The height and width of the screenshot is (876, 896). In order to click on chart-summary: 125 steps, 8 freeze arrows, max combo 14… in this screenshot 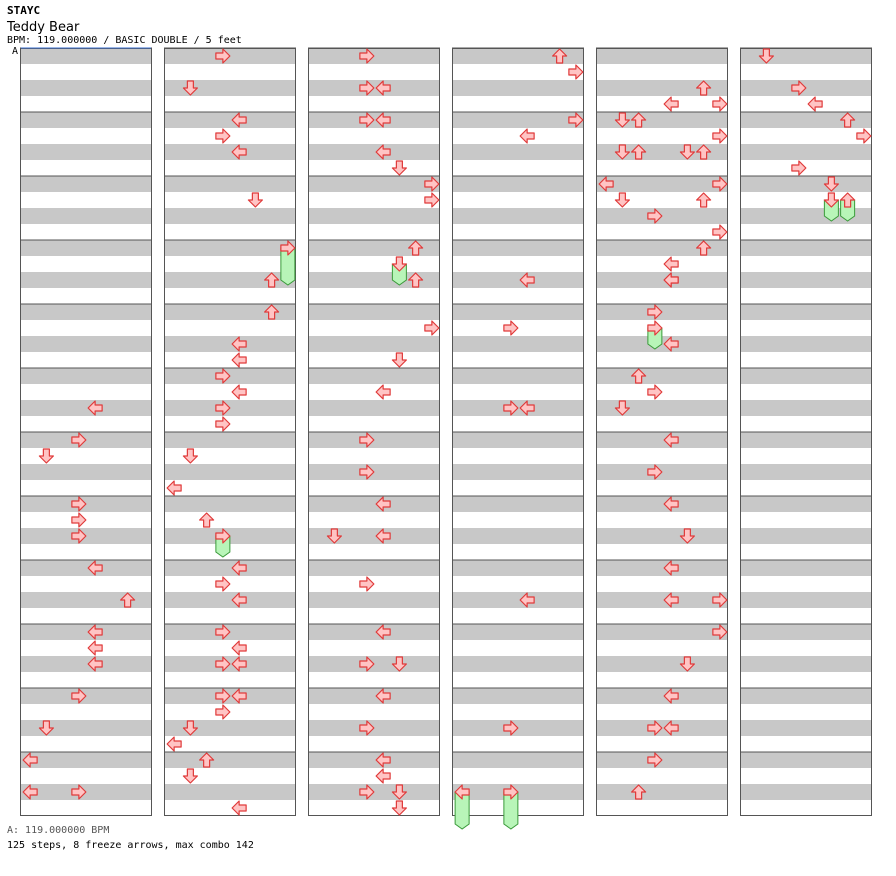, I will do `click(130, 845)`.